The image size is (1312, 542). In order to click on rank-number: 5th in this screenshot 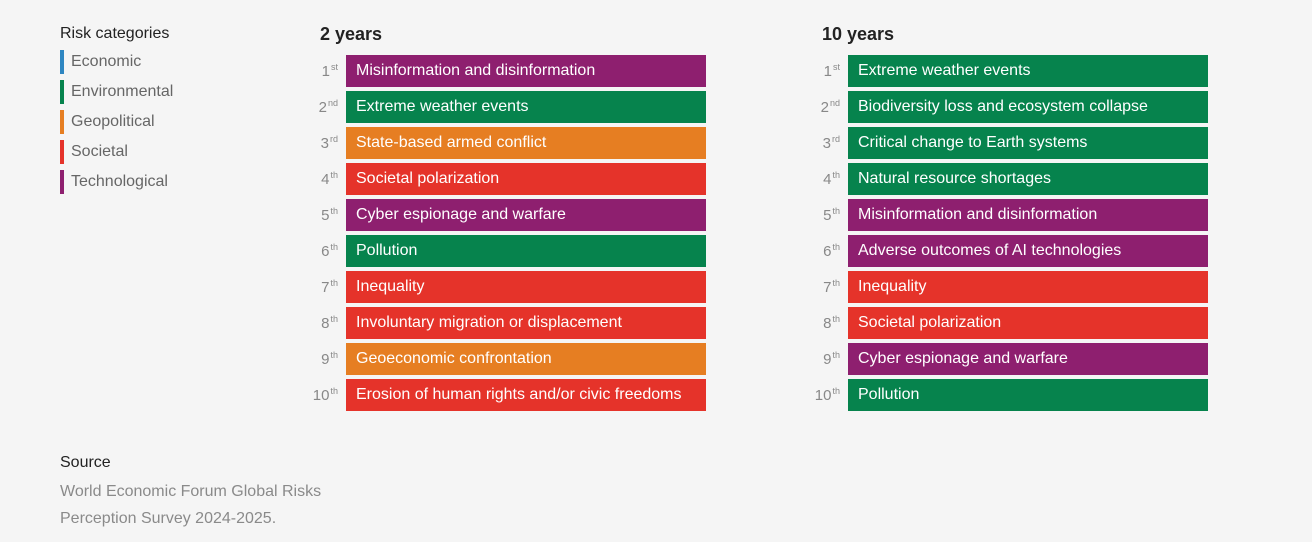, I will do `click(830, 215)`.